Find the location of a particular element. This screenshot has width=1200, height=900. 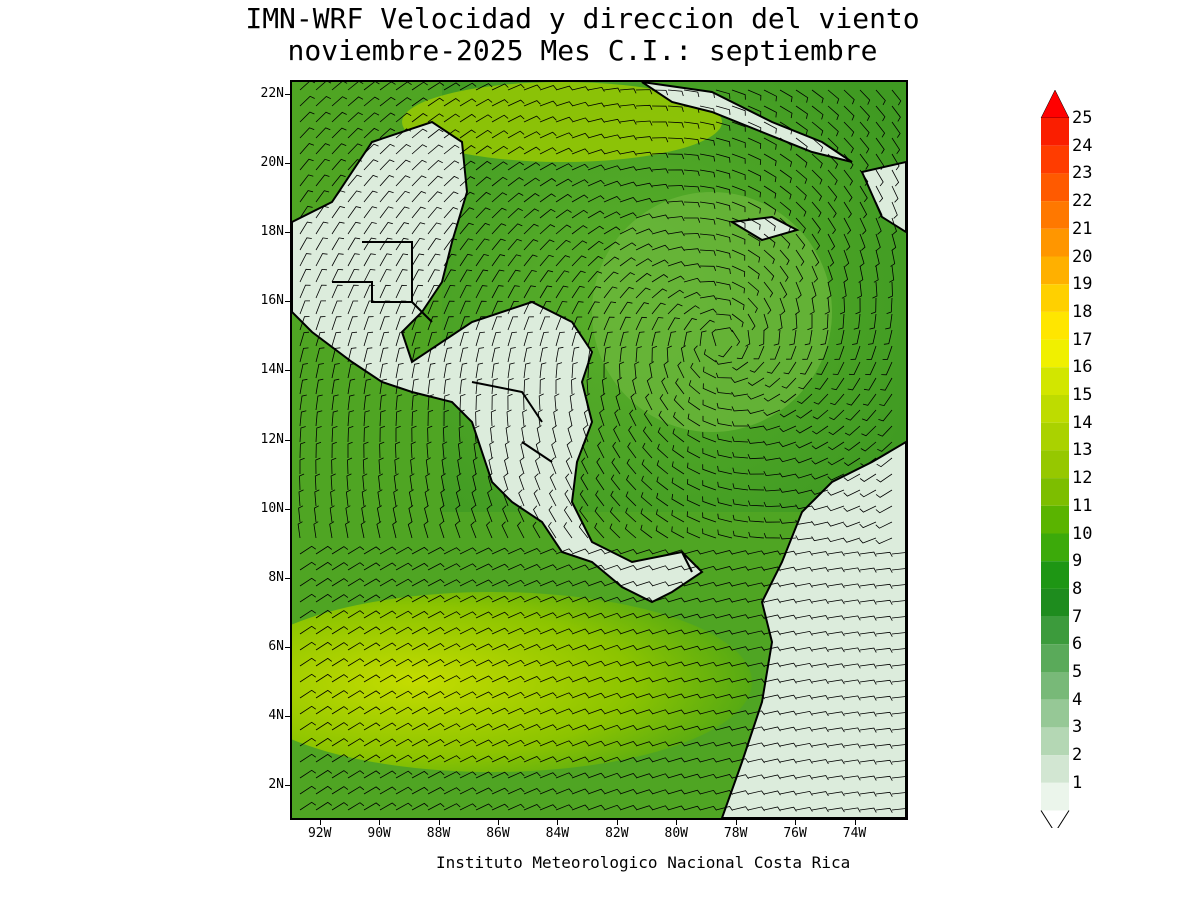

legend-label: 11 is located at coordinates (1082, 505).